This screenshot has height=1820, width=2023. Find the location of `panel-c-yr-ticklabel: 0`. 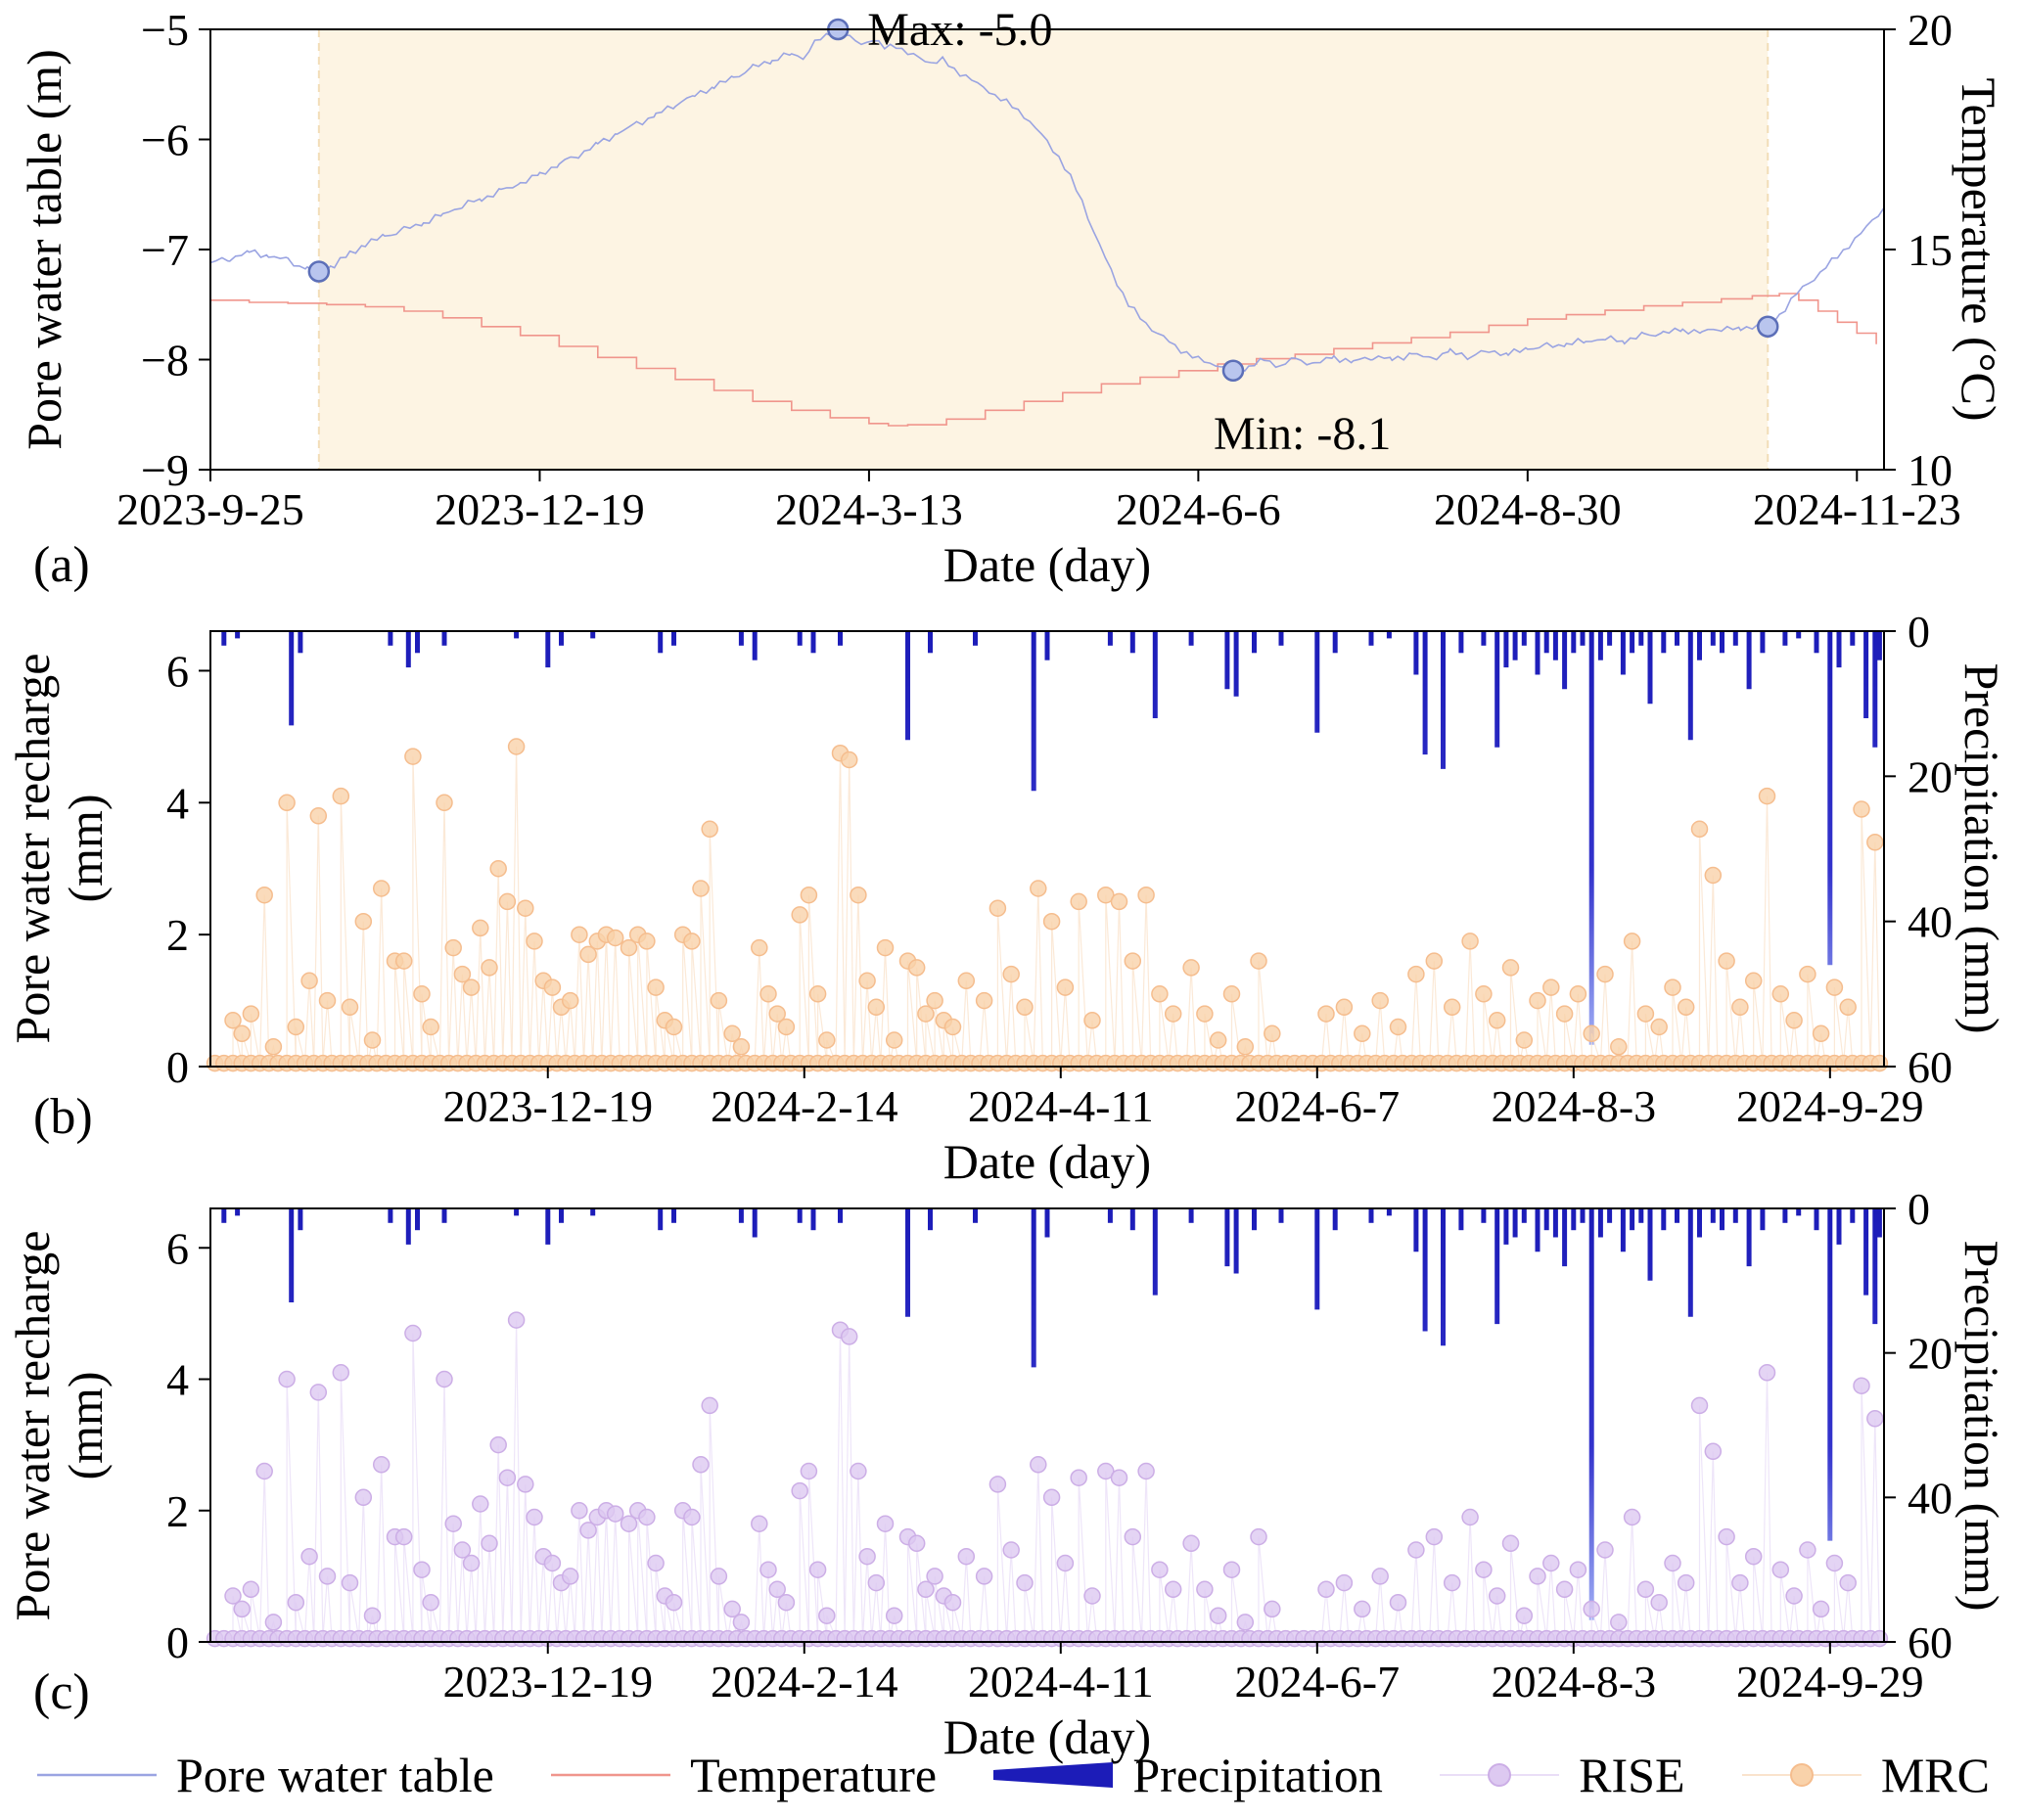

panel-c-yr-ticklabel: 0 is located at coordinates (1919, 1209).